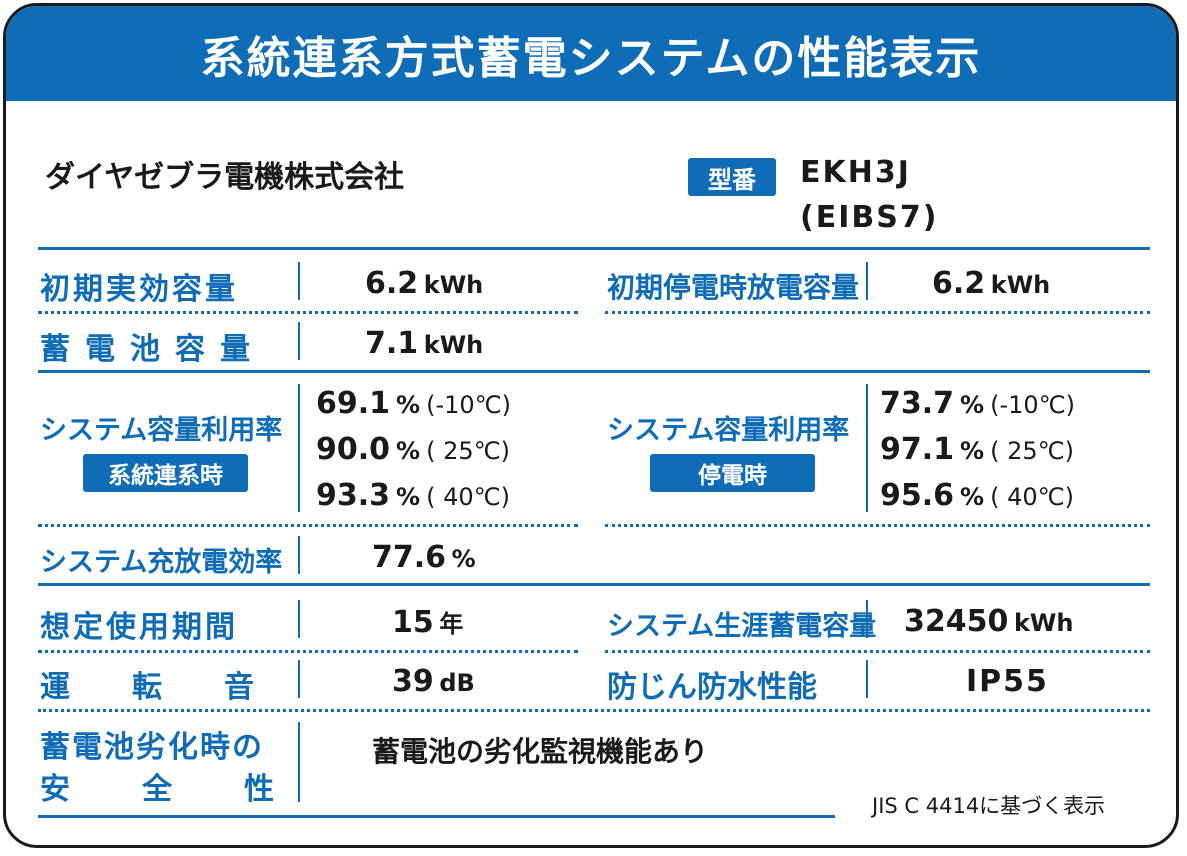 The image size is (1187, 856). What do you see at coordinates (869, 217) in the screenshot?
I see `model-number-alt: (EIBS7)` at bounding box center [869, 217].